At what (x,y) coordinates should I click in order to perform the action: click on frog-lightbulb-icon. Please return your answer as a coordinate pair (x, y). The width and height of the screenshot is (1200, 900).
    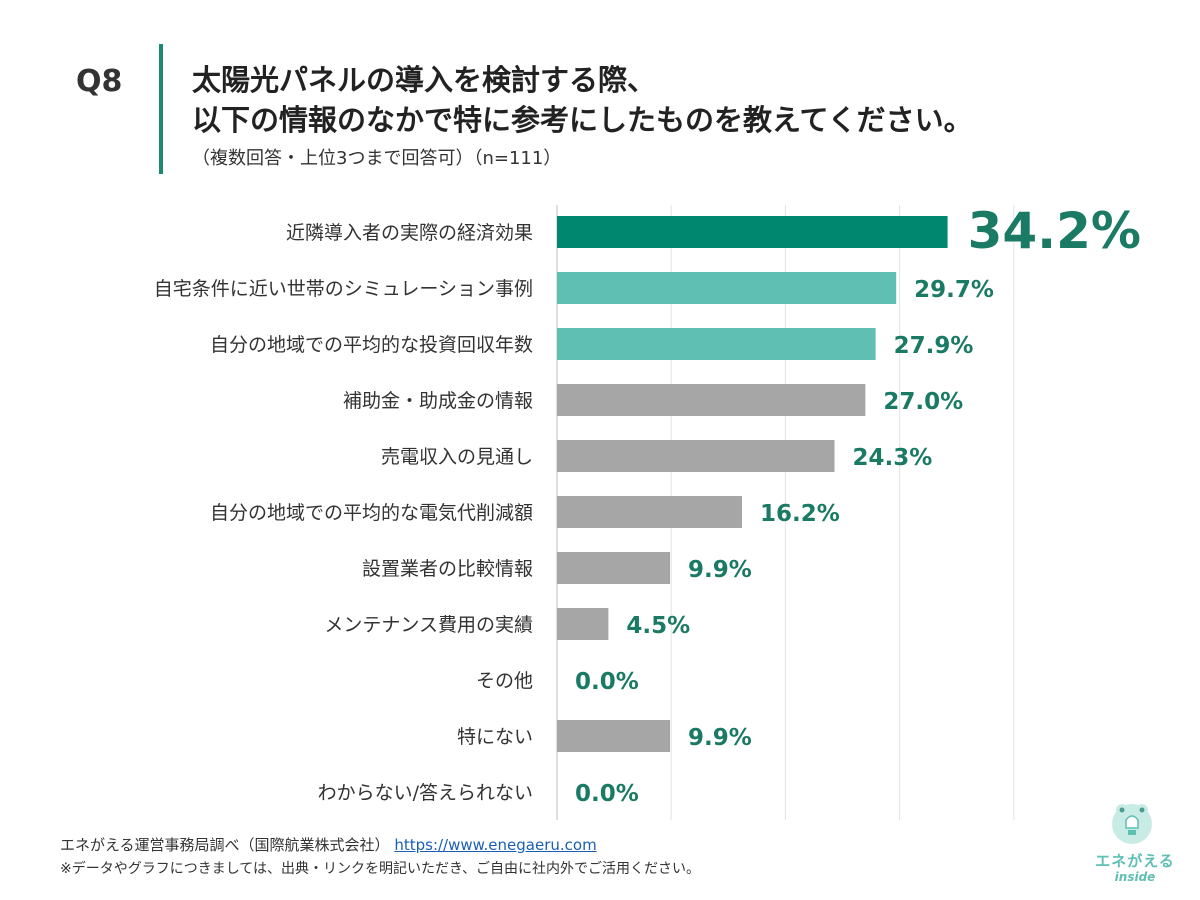
    Looking at the image, I should click on (1132, 824).